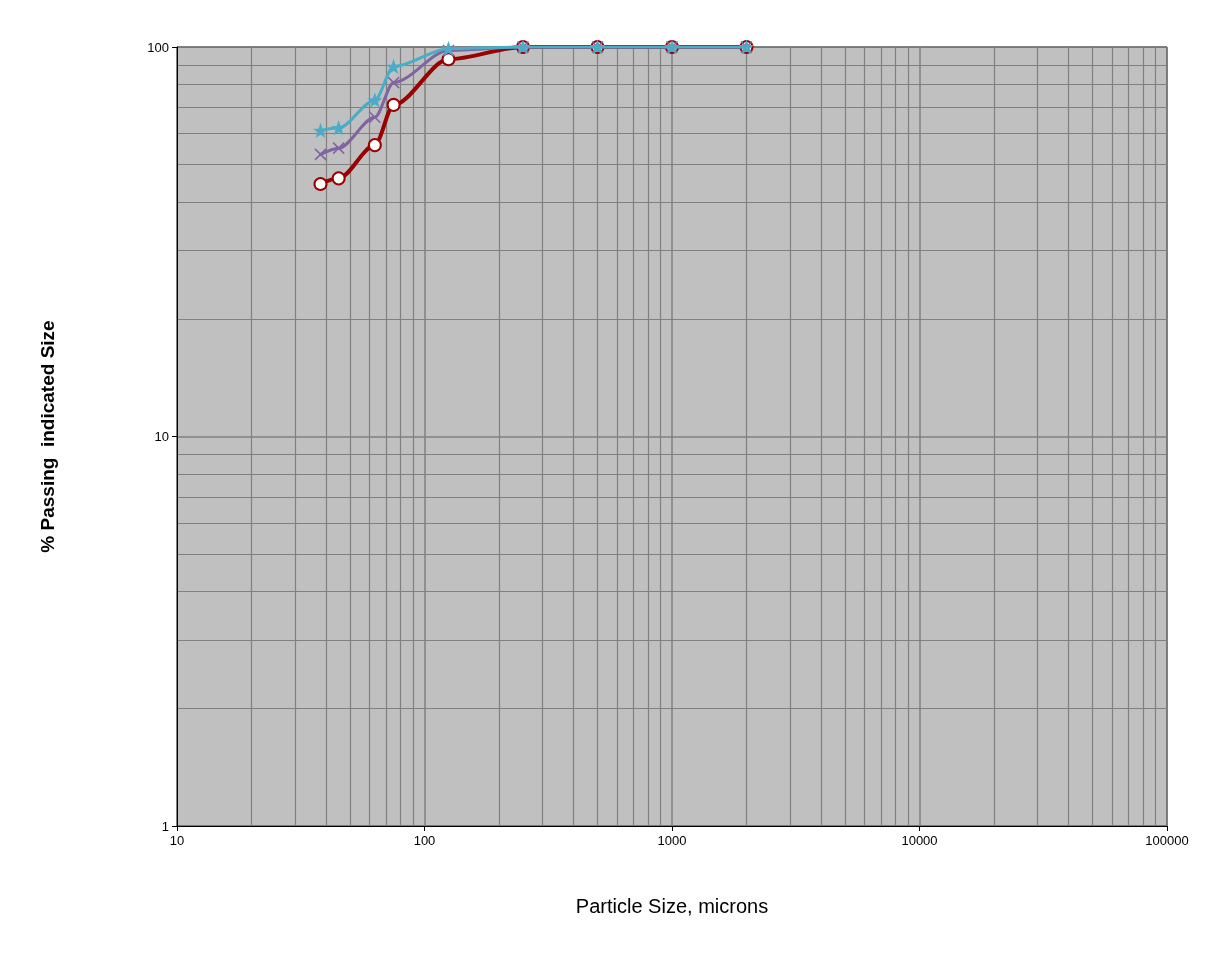 Image resolution: width=1206 pixels, height=953 pixels. Describe the element at coordinates (672, 906) in the screenshot. I see `x-axis-title: Particle Size, microns` at that location.